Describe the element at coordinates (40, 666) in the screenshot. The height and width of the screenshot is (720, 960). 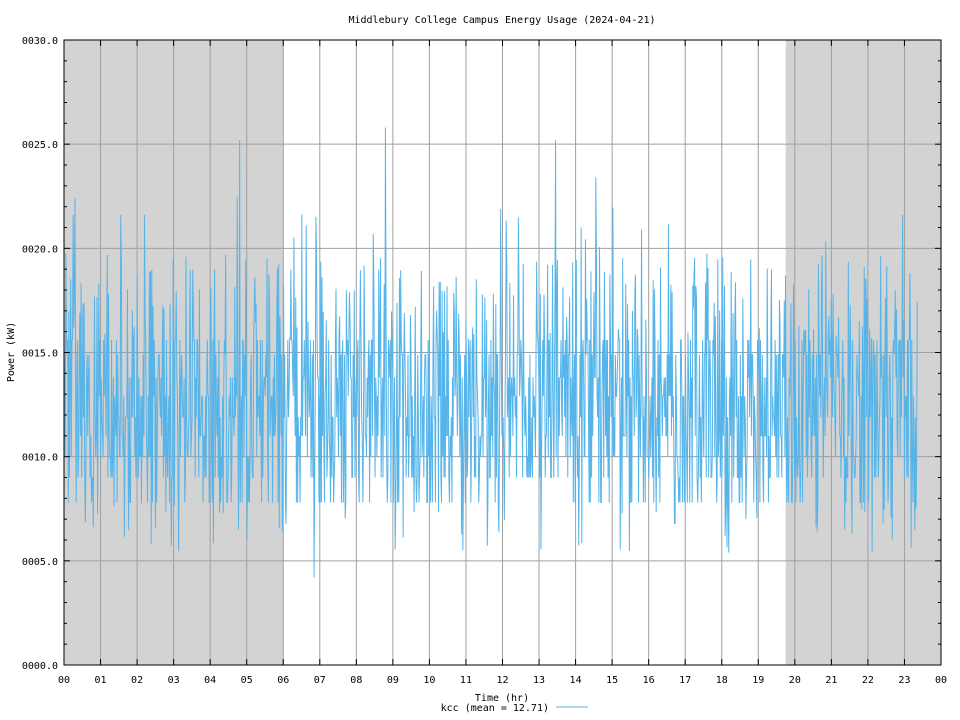
I see `y-tick-label: 0000.0` at that location.